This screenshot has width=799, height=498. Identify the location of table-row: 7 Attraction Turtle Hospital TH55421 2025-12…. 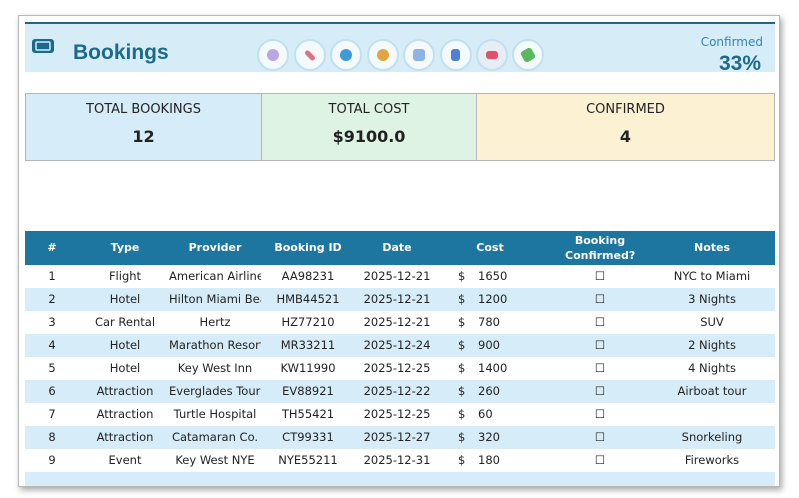
(400, 414).